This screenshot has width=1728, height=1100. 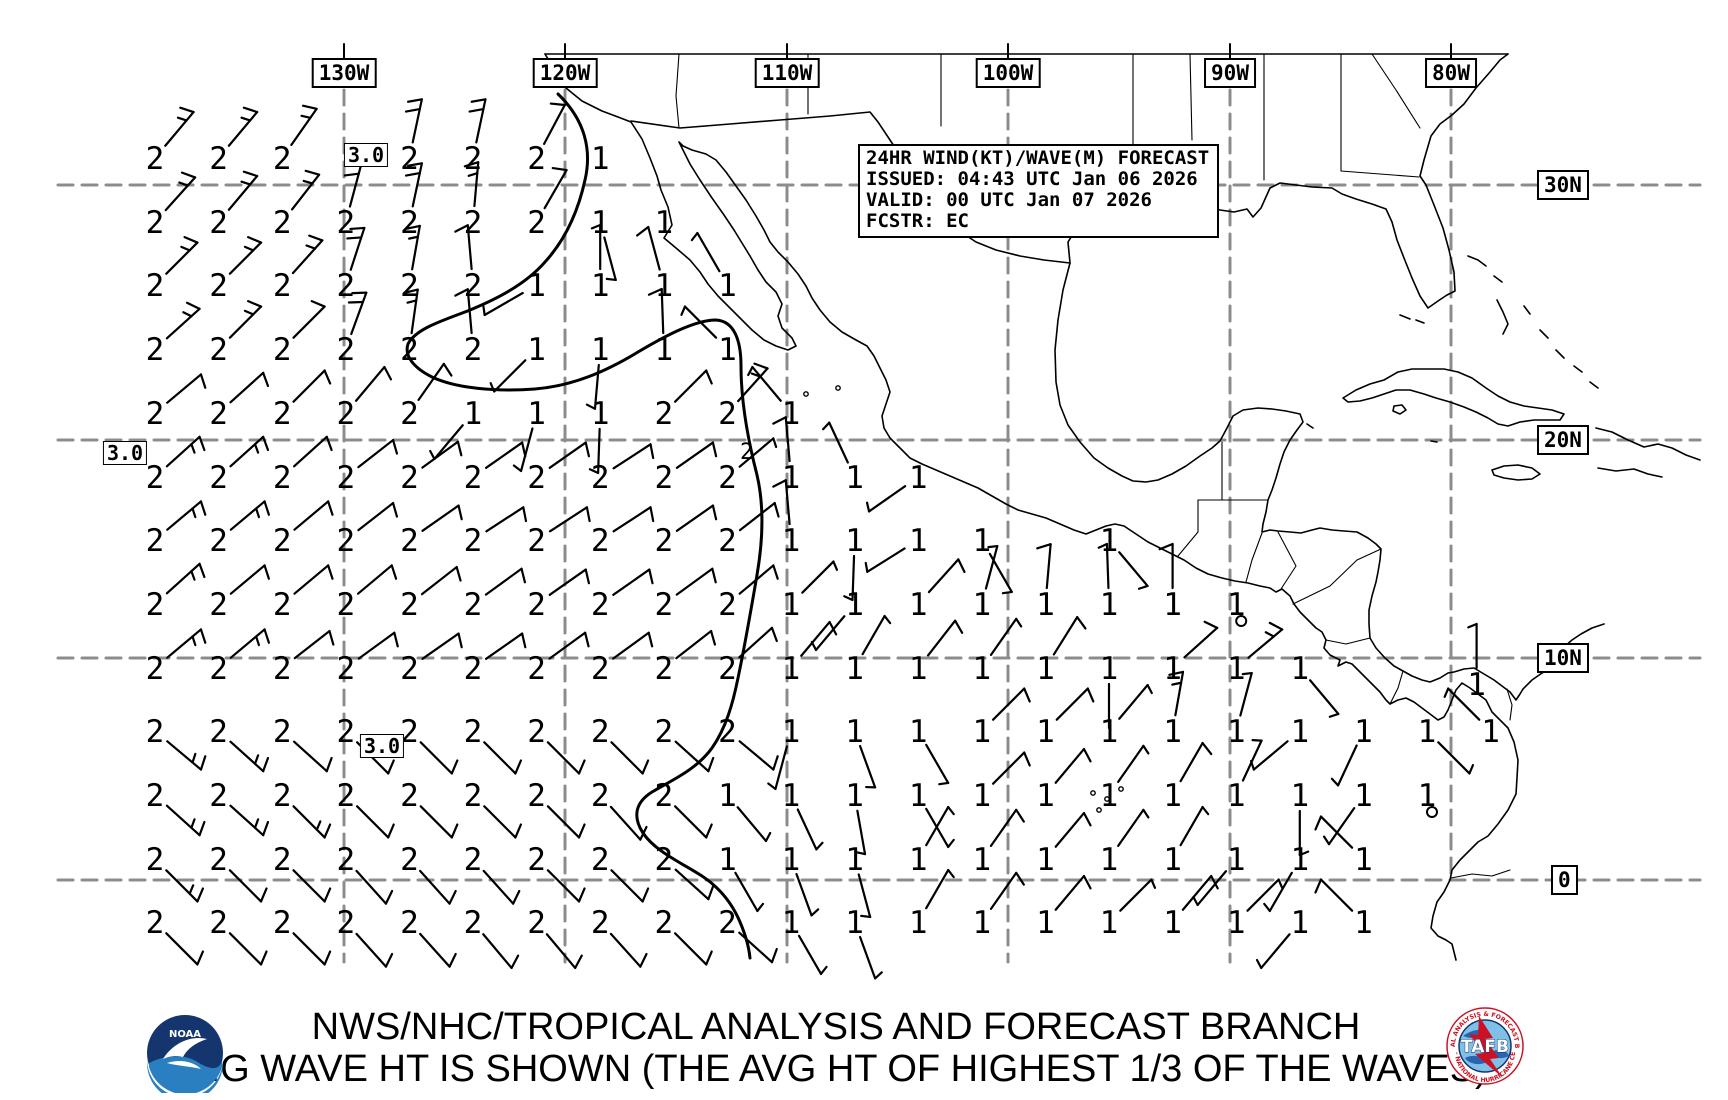 I want to click on lon-label-110W: 110W, so click(x=787, y=73).